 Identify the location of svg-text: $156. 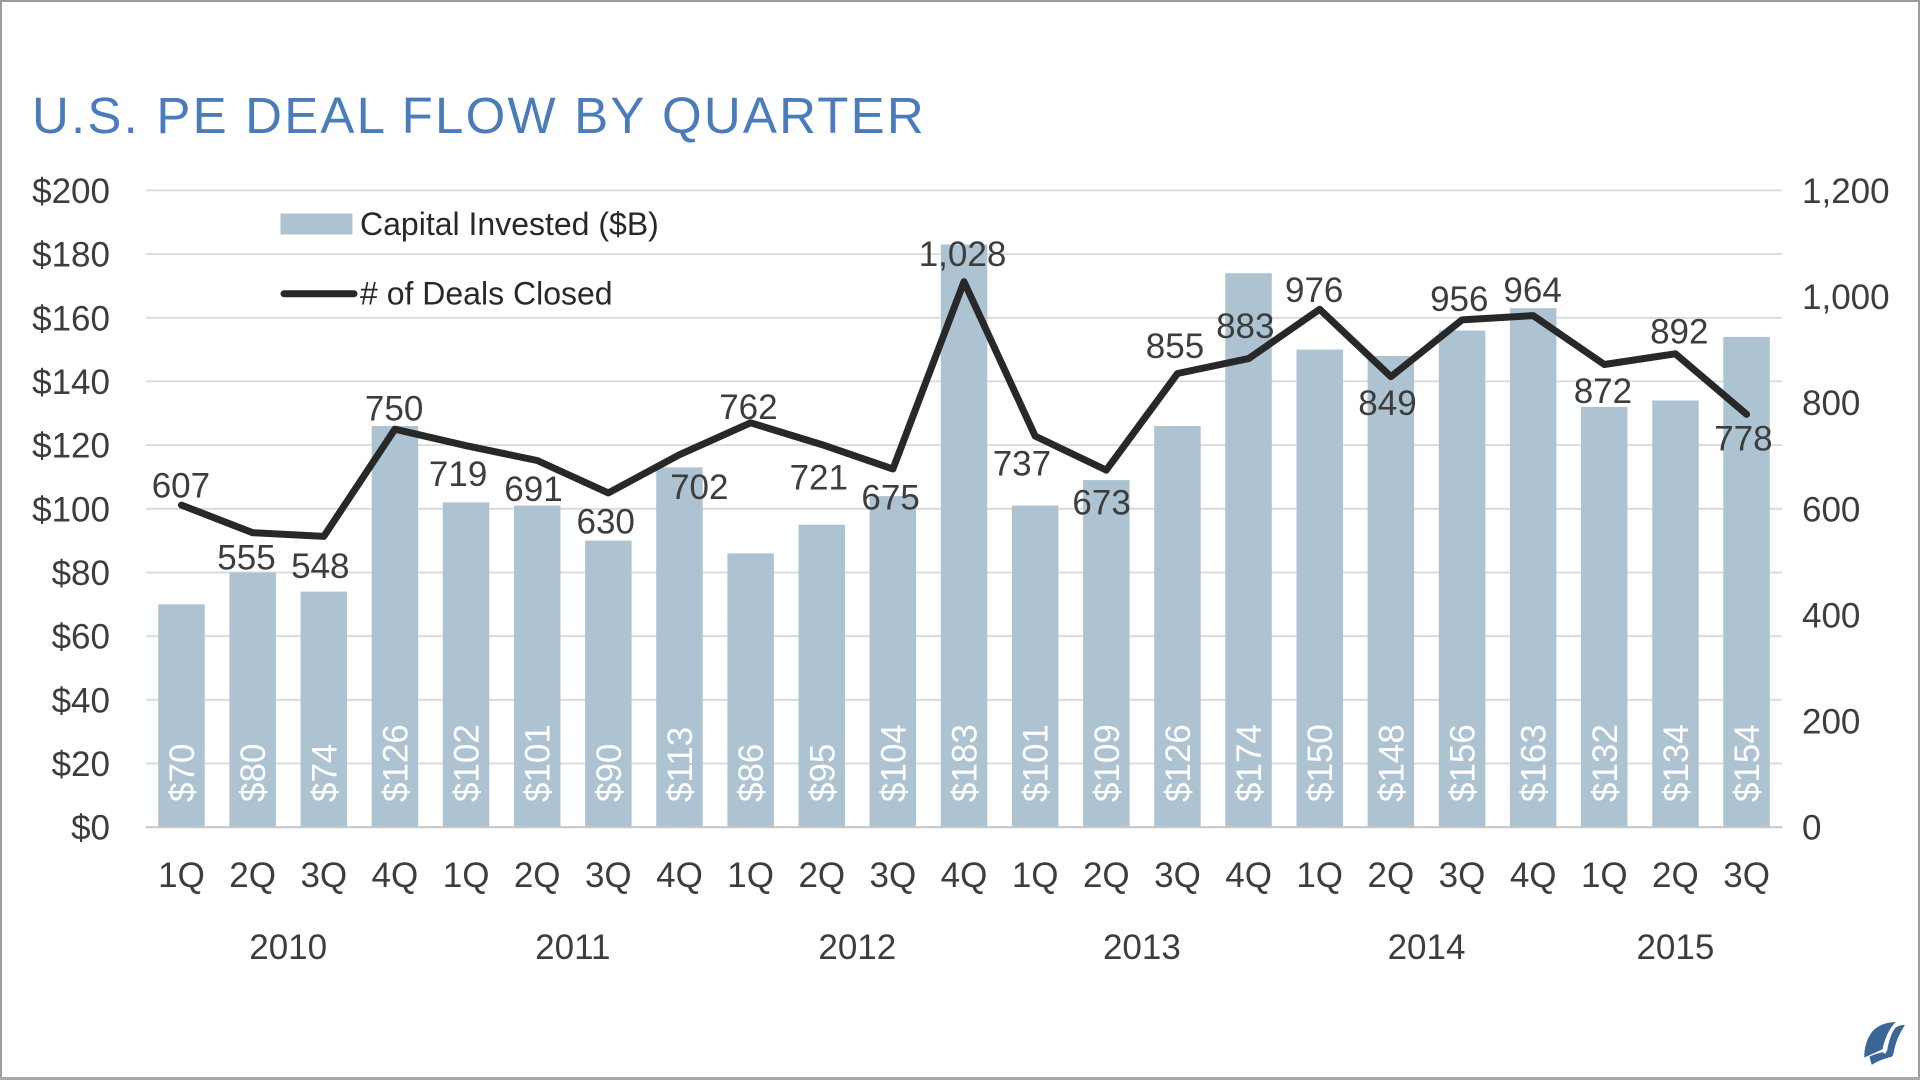
(1463, 763).